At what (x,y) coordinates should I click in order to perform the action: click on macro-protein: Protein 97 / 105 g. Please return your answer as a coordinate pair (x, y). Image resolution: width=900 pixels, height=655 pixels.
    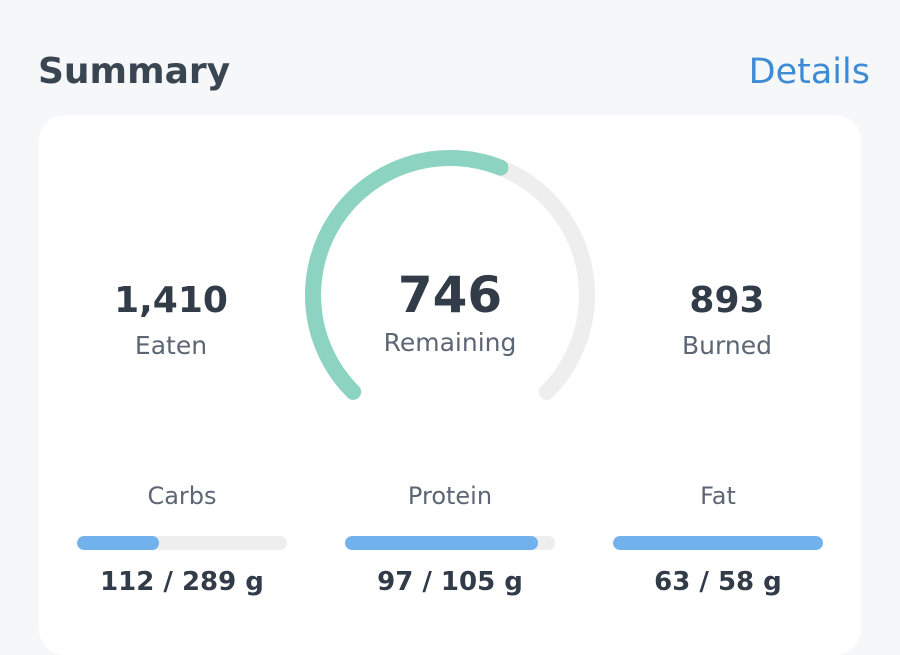
    Looking at the image, I should click on (450, 539).